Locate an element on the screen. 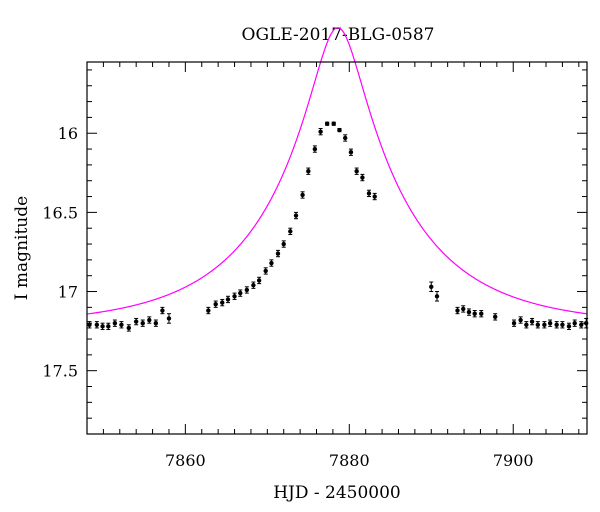 Image resolution: width=600 pixels, height=512 pixels. y-tick-label-17: 17 is located at coordinates (68, 292).